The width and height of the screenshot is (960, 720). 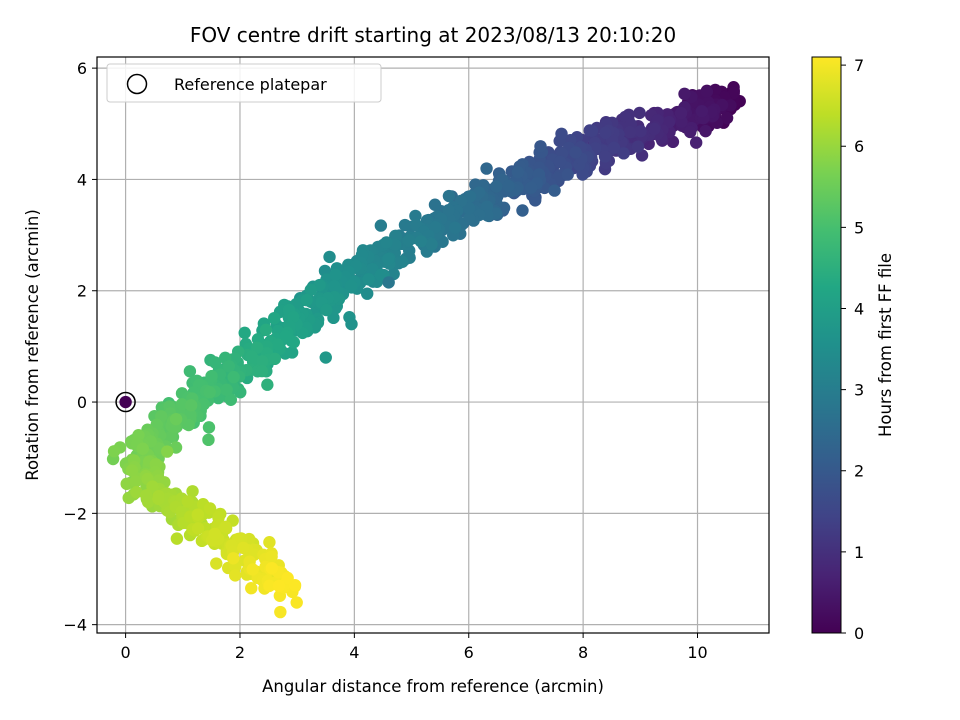 I want to click on reference-point, so click(x=125, y=402).